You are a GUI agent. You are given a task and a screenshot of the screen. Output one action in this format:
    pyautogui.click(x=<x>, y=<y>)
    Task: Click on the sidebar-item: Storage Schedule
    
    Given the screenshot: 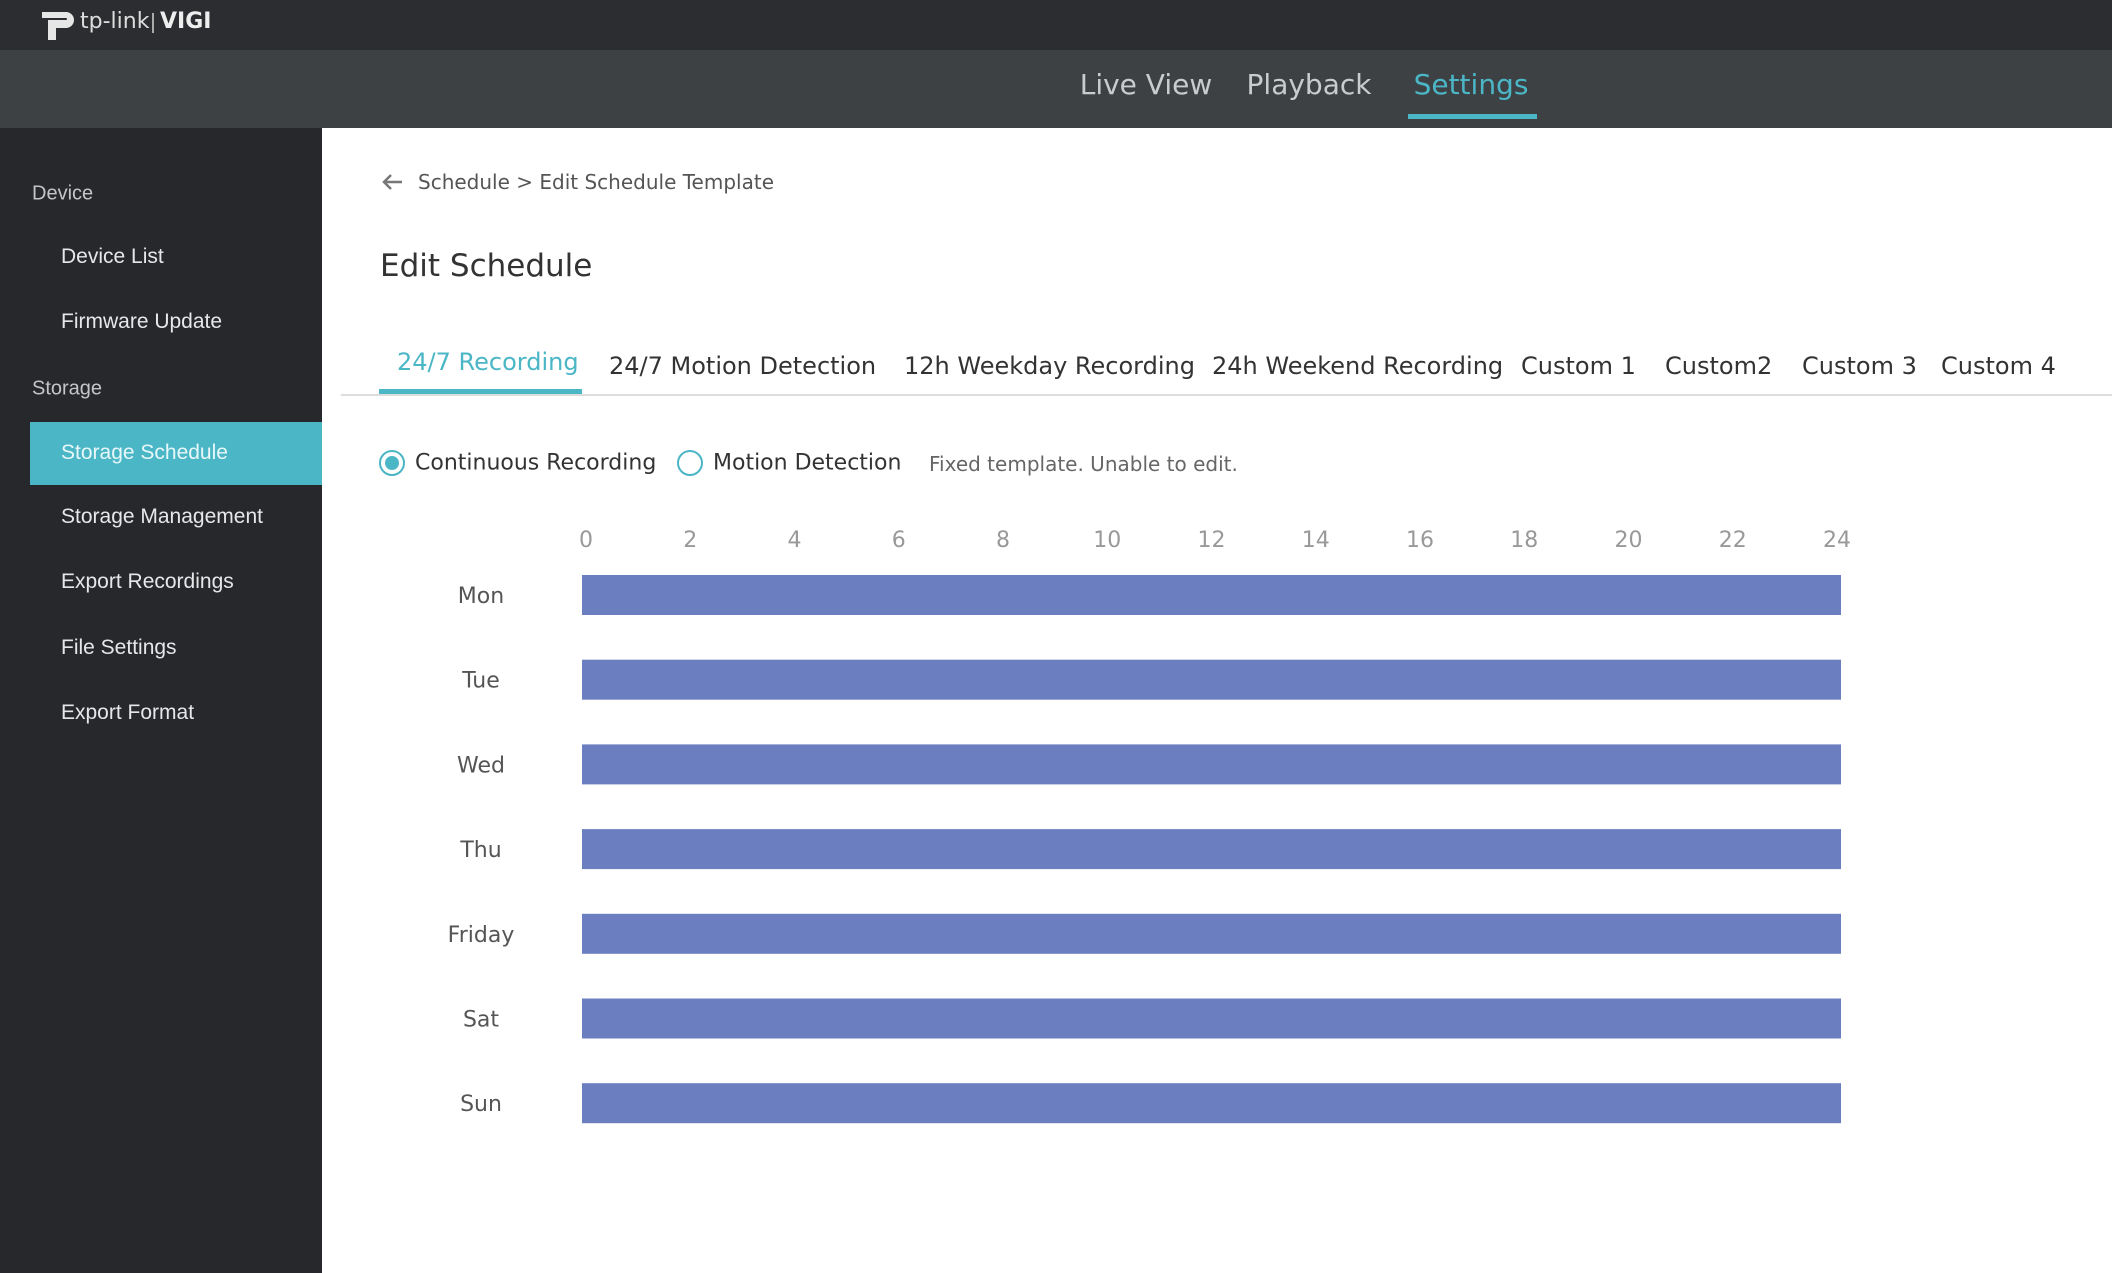 What is the action you would take?
    pyautogui.click(x=144, y=452)
    